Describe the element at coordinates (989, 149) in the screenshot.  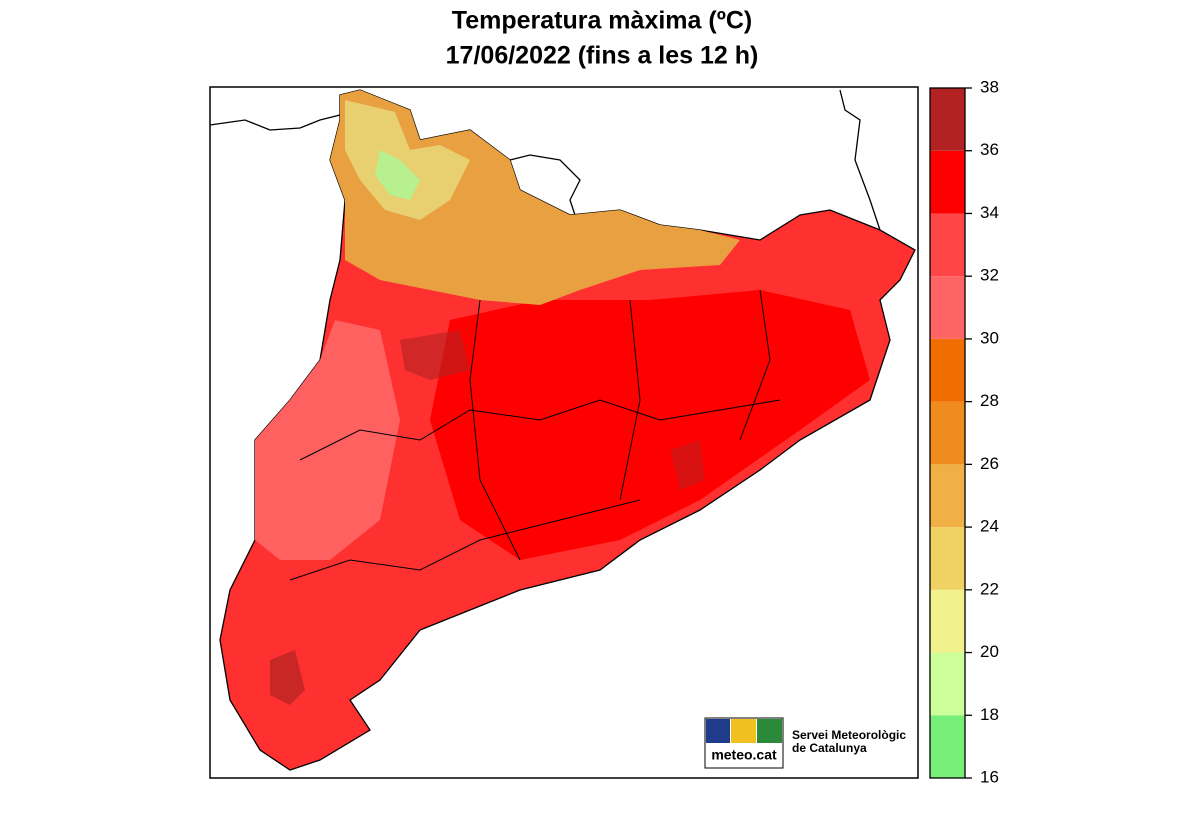
I see `tick-label: 36` at that location.